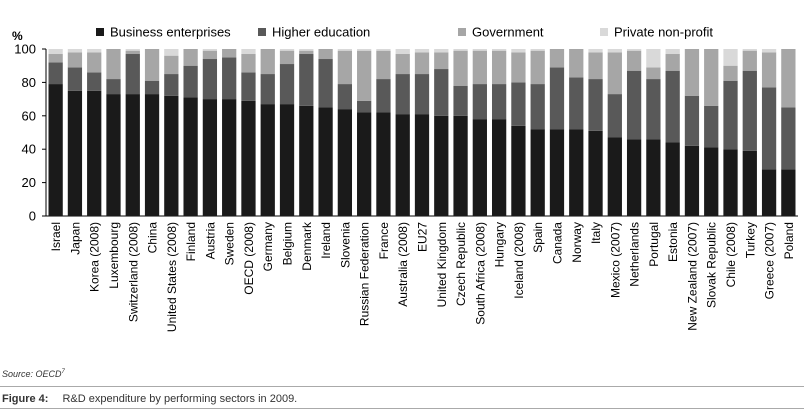 This screenshot has width=804, height=409. Describe the element at coordinates (557, 58) in the screenshot. I see `bar-government-canada` at that location.